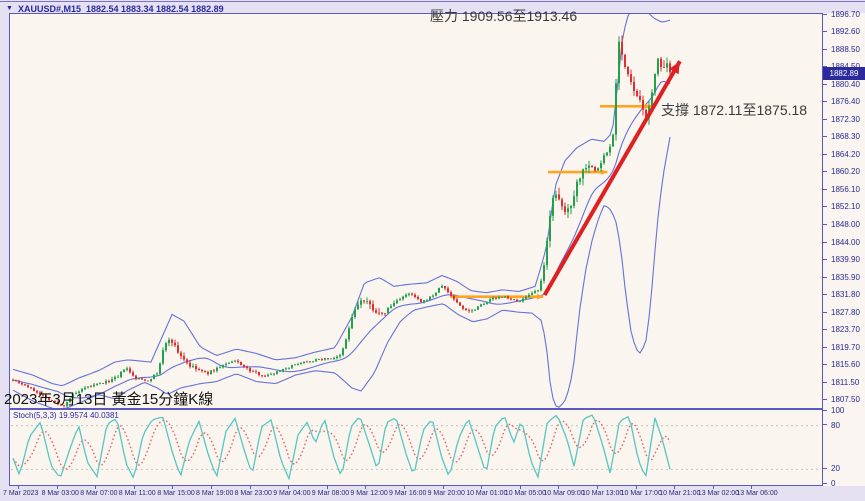  What do you see at coordinates (66, 415) in the screenshot?
I see `stochastic-indicator-label: Stoch(5,3,3) 19.9574 40.0381` at bounding box center [66, 415].